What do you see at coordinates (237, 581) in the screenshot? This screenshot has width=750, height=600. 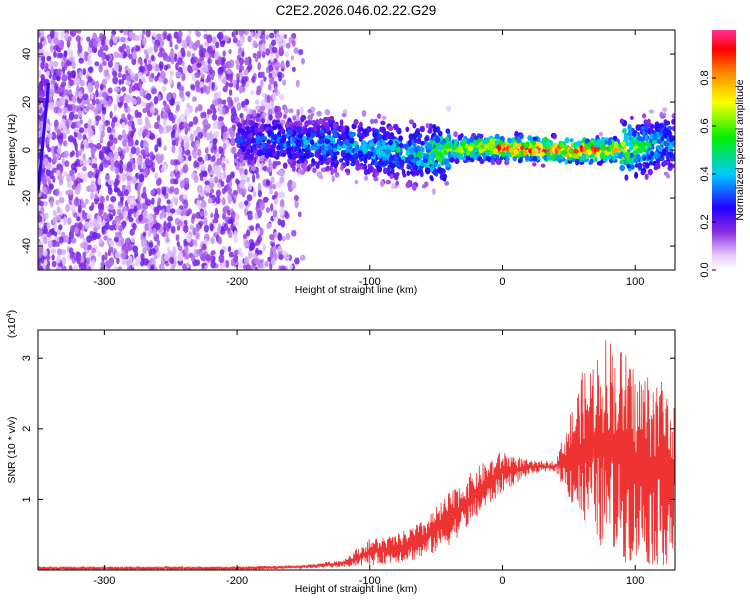 I see `x-tick-label: -200` at bounding box center [237, 581].